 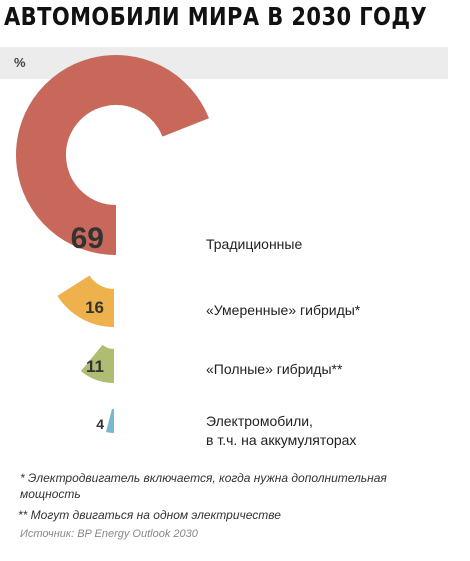 What do you see at coordinates (87, 238) in the screenshot?
I see `value-label-traditional: 69` at bounding box center [87, 238].